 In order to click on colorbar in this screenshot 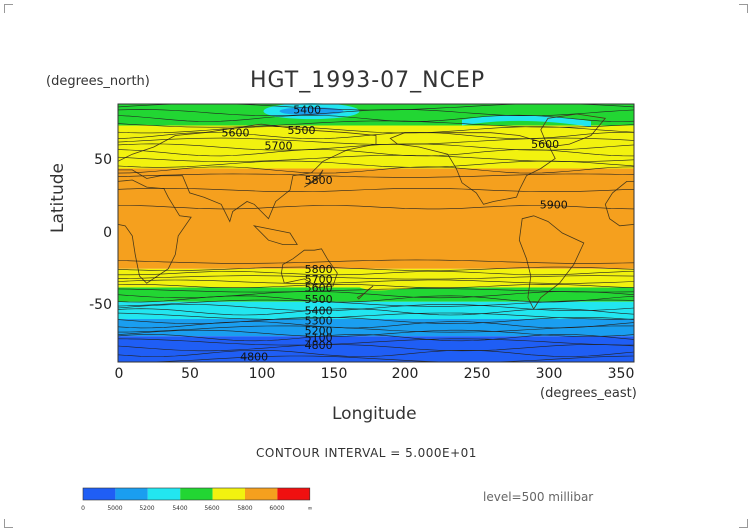, I will do `click(196, 494)`.